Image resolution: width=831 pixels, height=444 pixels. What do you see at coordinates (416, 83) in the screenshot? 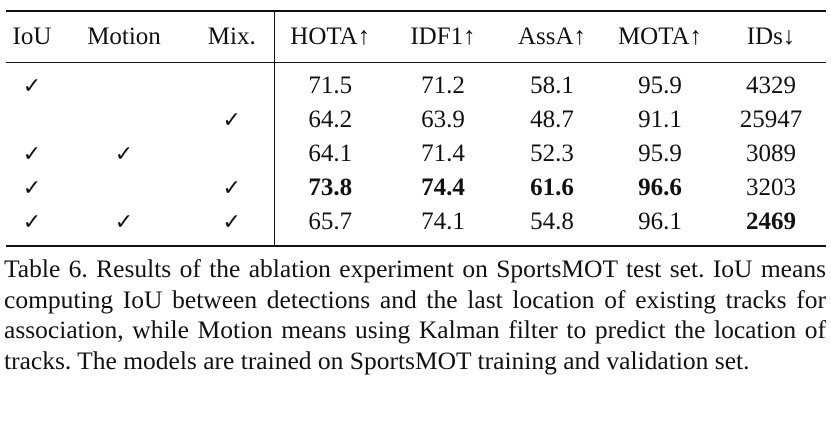
I see `table-row: ✓ 71.5 71.2 58.1 95.9 4329` at bounding box center [416, 83].